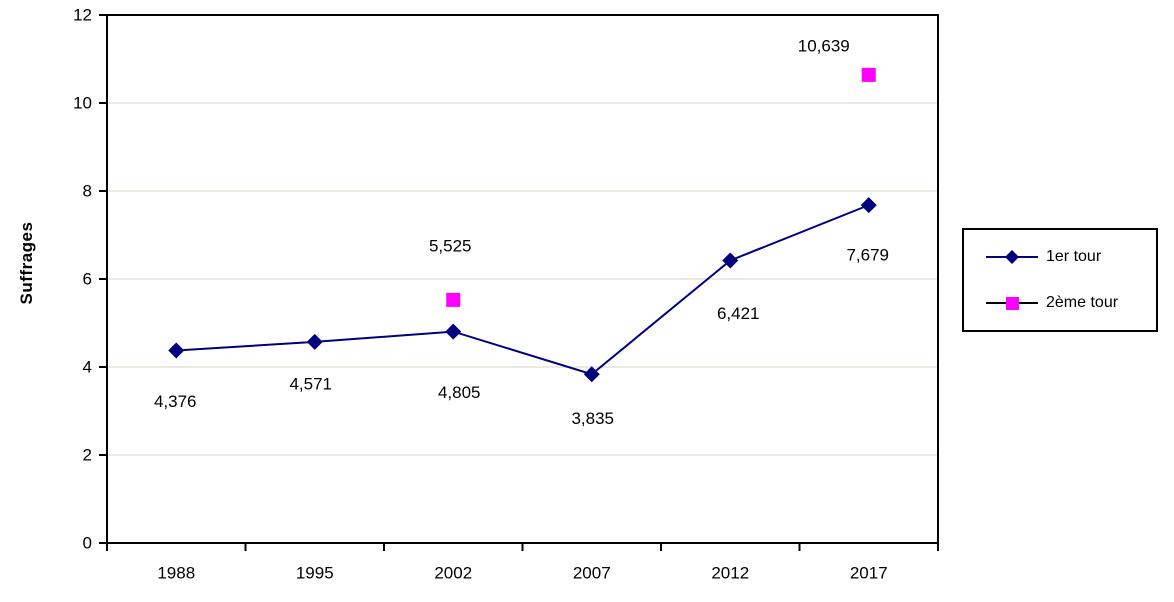 Image resolution: width=1174 pixels, height=602 pixels. Describe the element at coordinates (1082, 302) in the screenshot. I see `legend-label-2eme-tour: 2ème tour` at that location.